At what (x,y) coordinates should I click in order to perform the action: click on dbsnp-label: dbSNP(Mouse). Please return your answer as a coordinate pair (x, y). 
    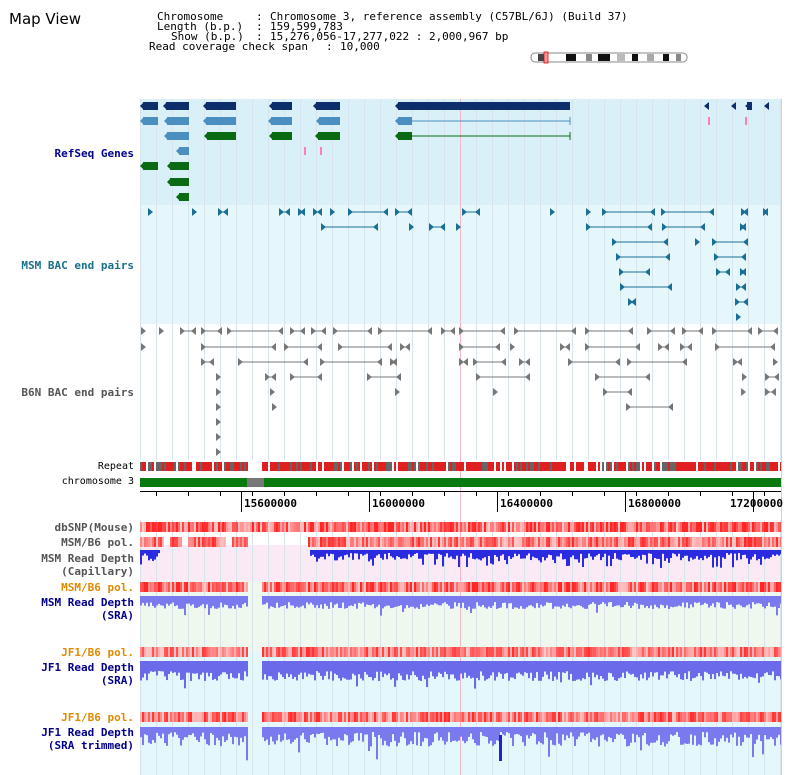
    Looking at the image, I should click on (94, 527).